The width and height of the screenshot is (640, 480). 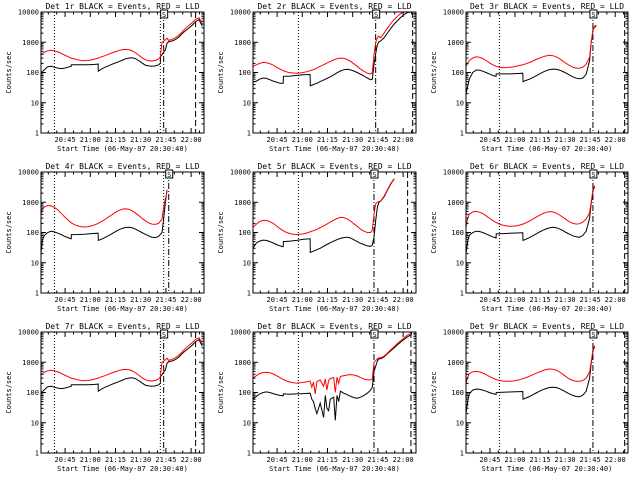 What do you see at coordinates (334, 6) in the screenshot?
I see `panel-title: Det 2r BLACK = Events, RED = LLD` at bounding box center [334, 6].